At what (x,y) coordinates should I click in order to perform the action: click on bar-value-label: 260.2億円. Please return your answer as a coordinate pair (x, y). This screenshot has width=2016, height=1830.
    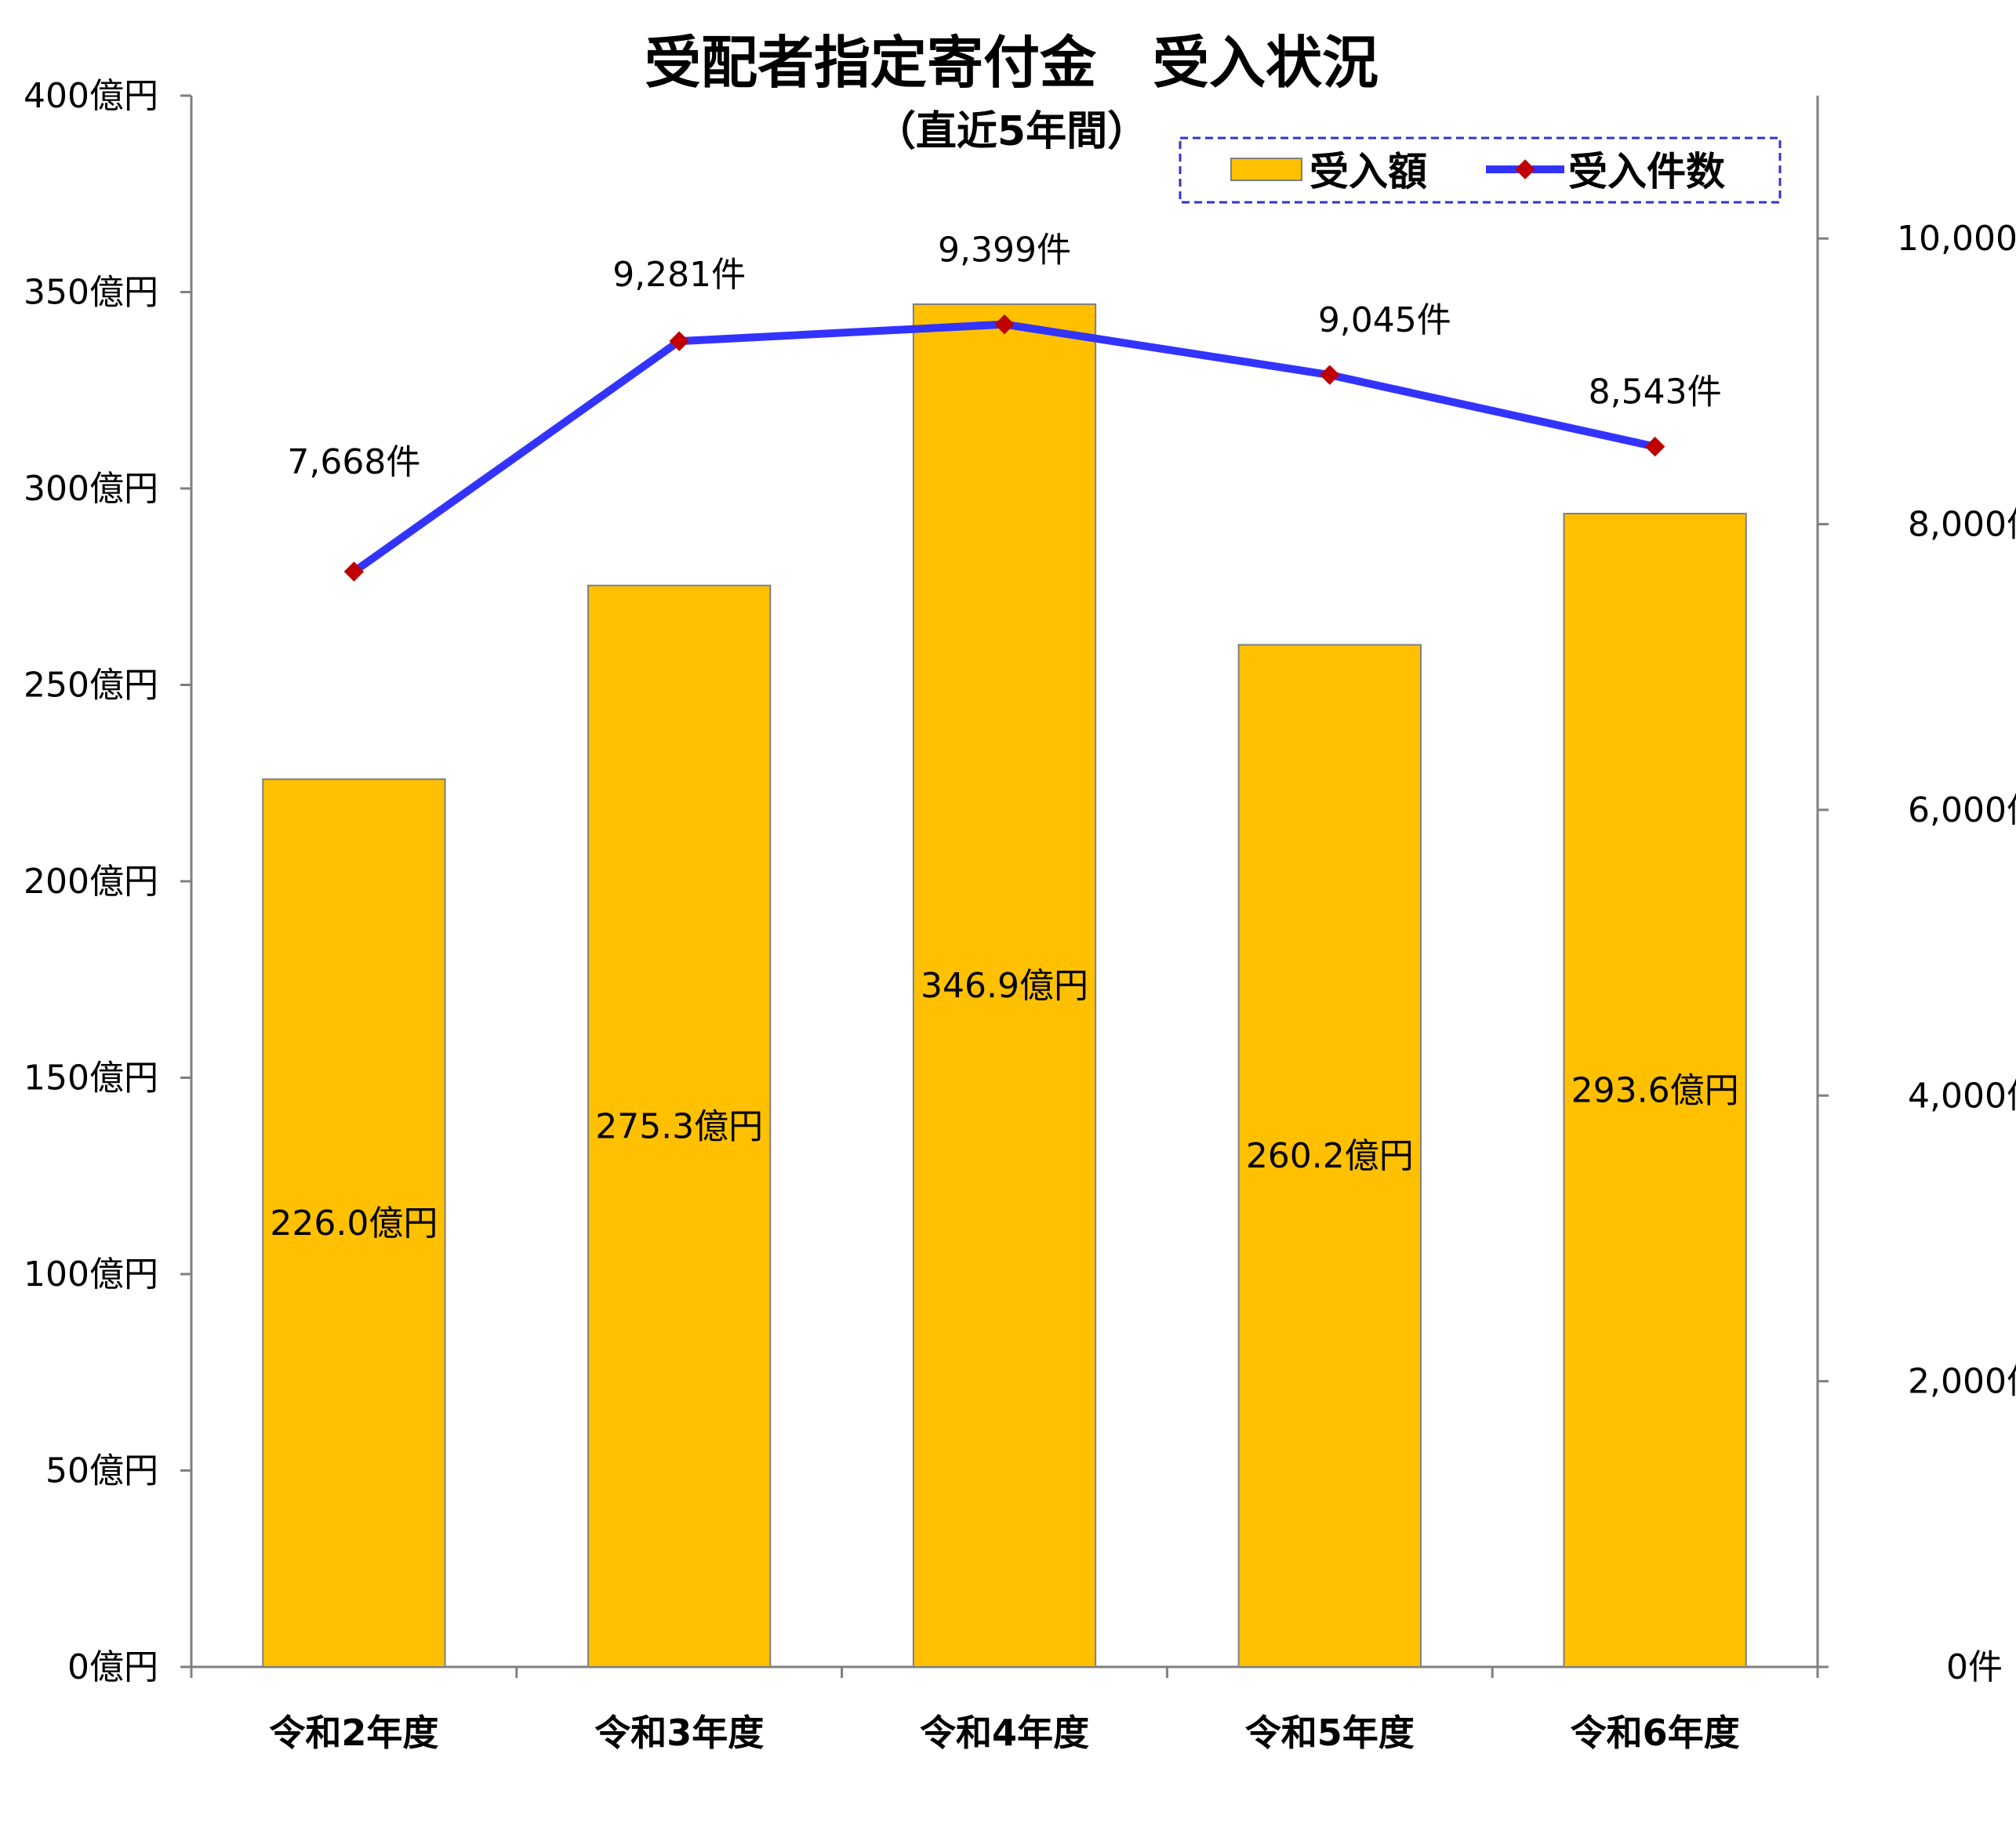
    Looking at the image, I should click on (1330, 1156).